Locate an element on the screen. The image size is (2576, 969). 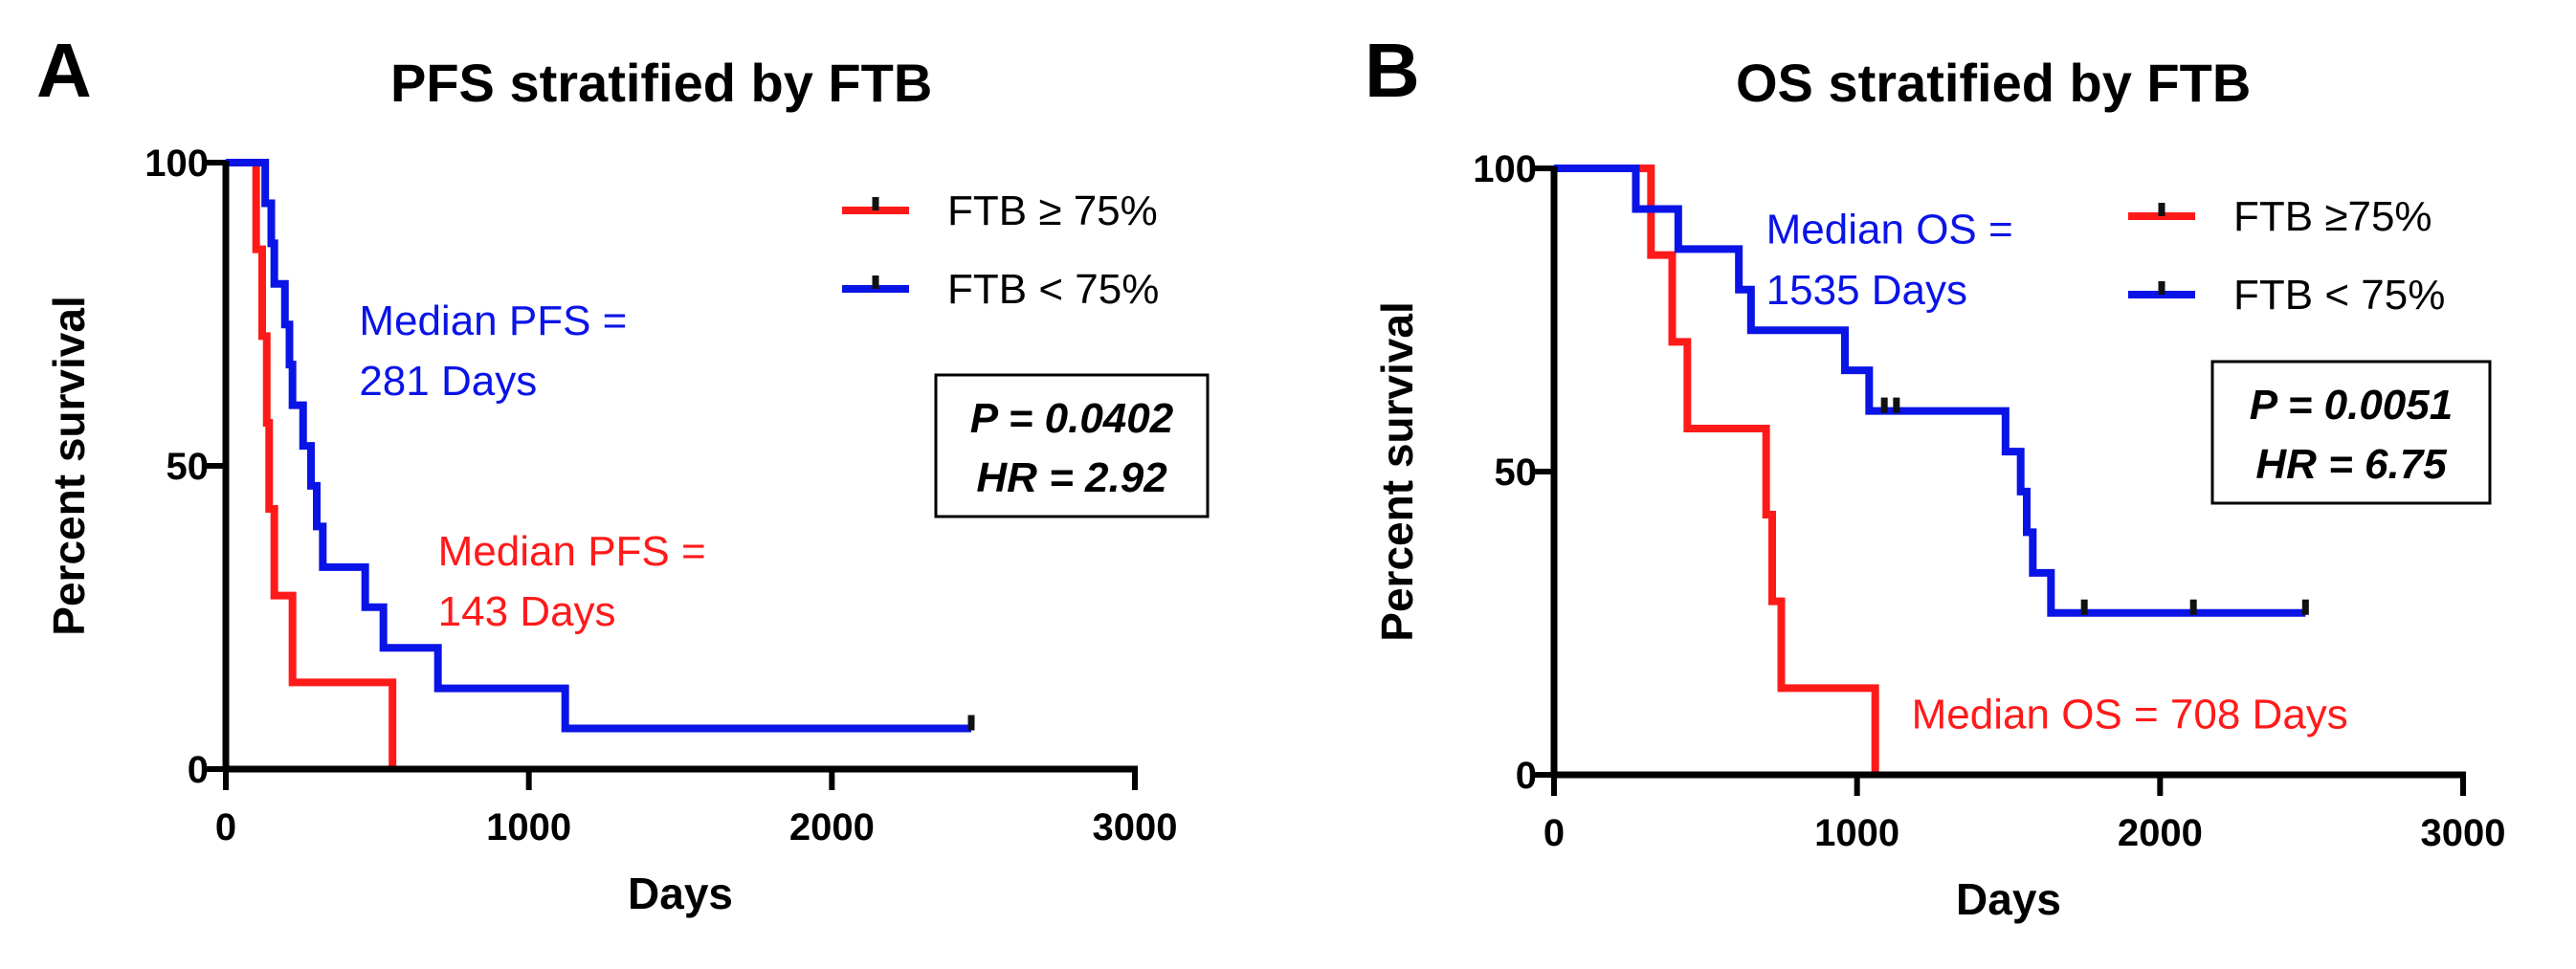
hazard-ratio: HR = 6.75 is located at coordinates (2351, 464).